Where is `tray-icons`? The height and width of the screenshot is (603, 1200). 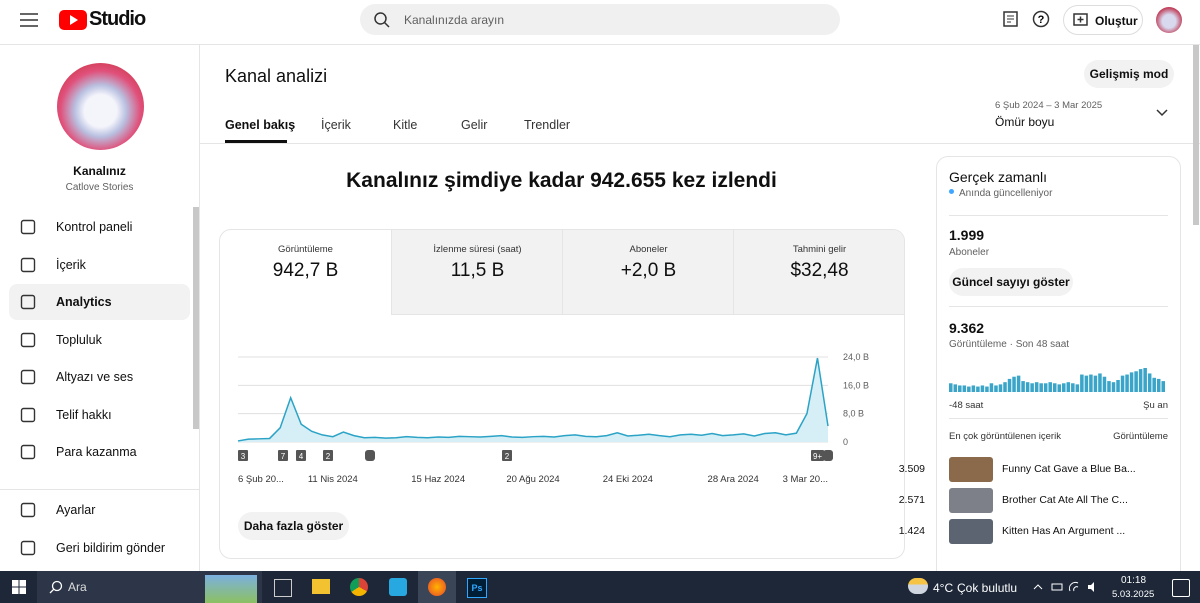
tray-icons is located at coordinates (1067, 587).